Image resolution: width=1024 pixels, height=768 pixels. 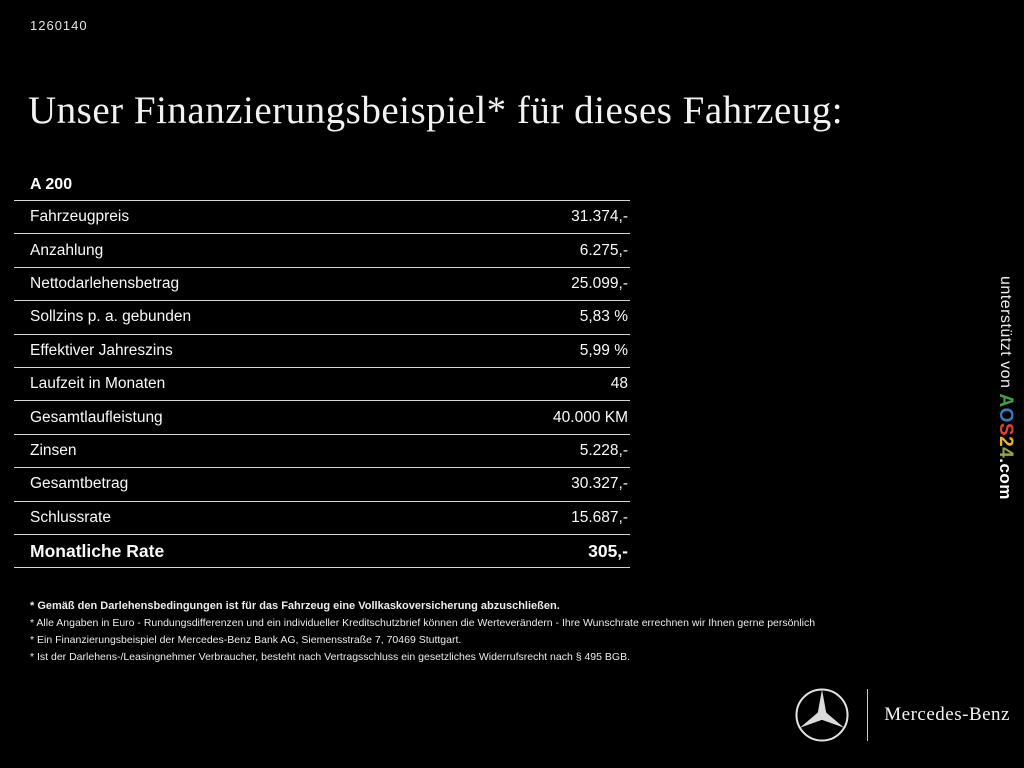 What do you see at coordinates (67, 250) in the screenshot?
I see `row-label: Anzahlung` at bounding box center [67, 250].